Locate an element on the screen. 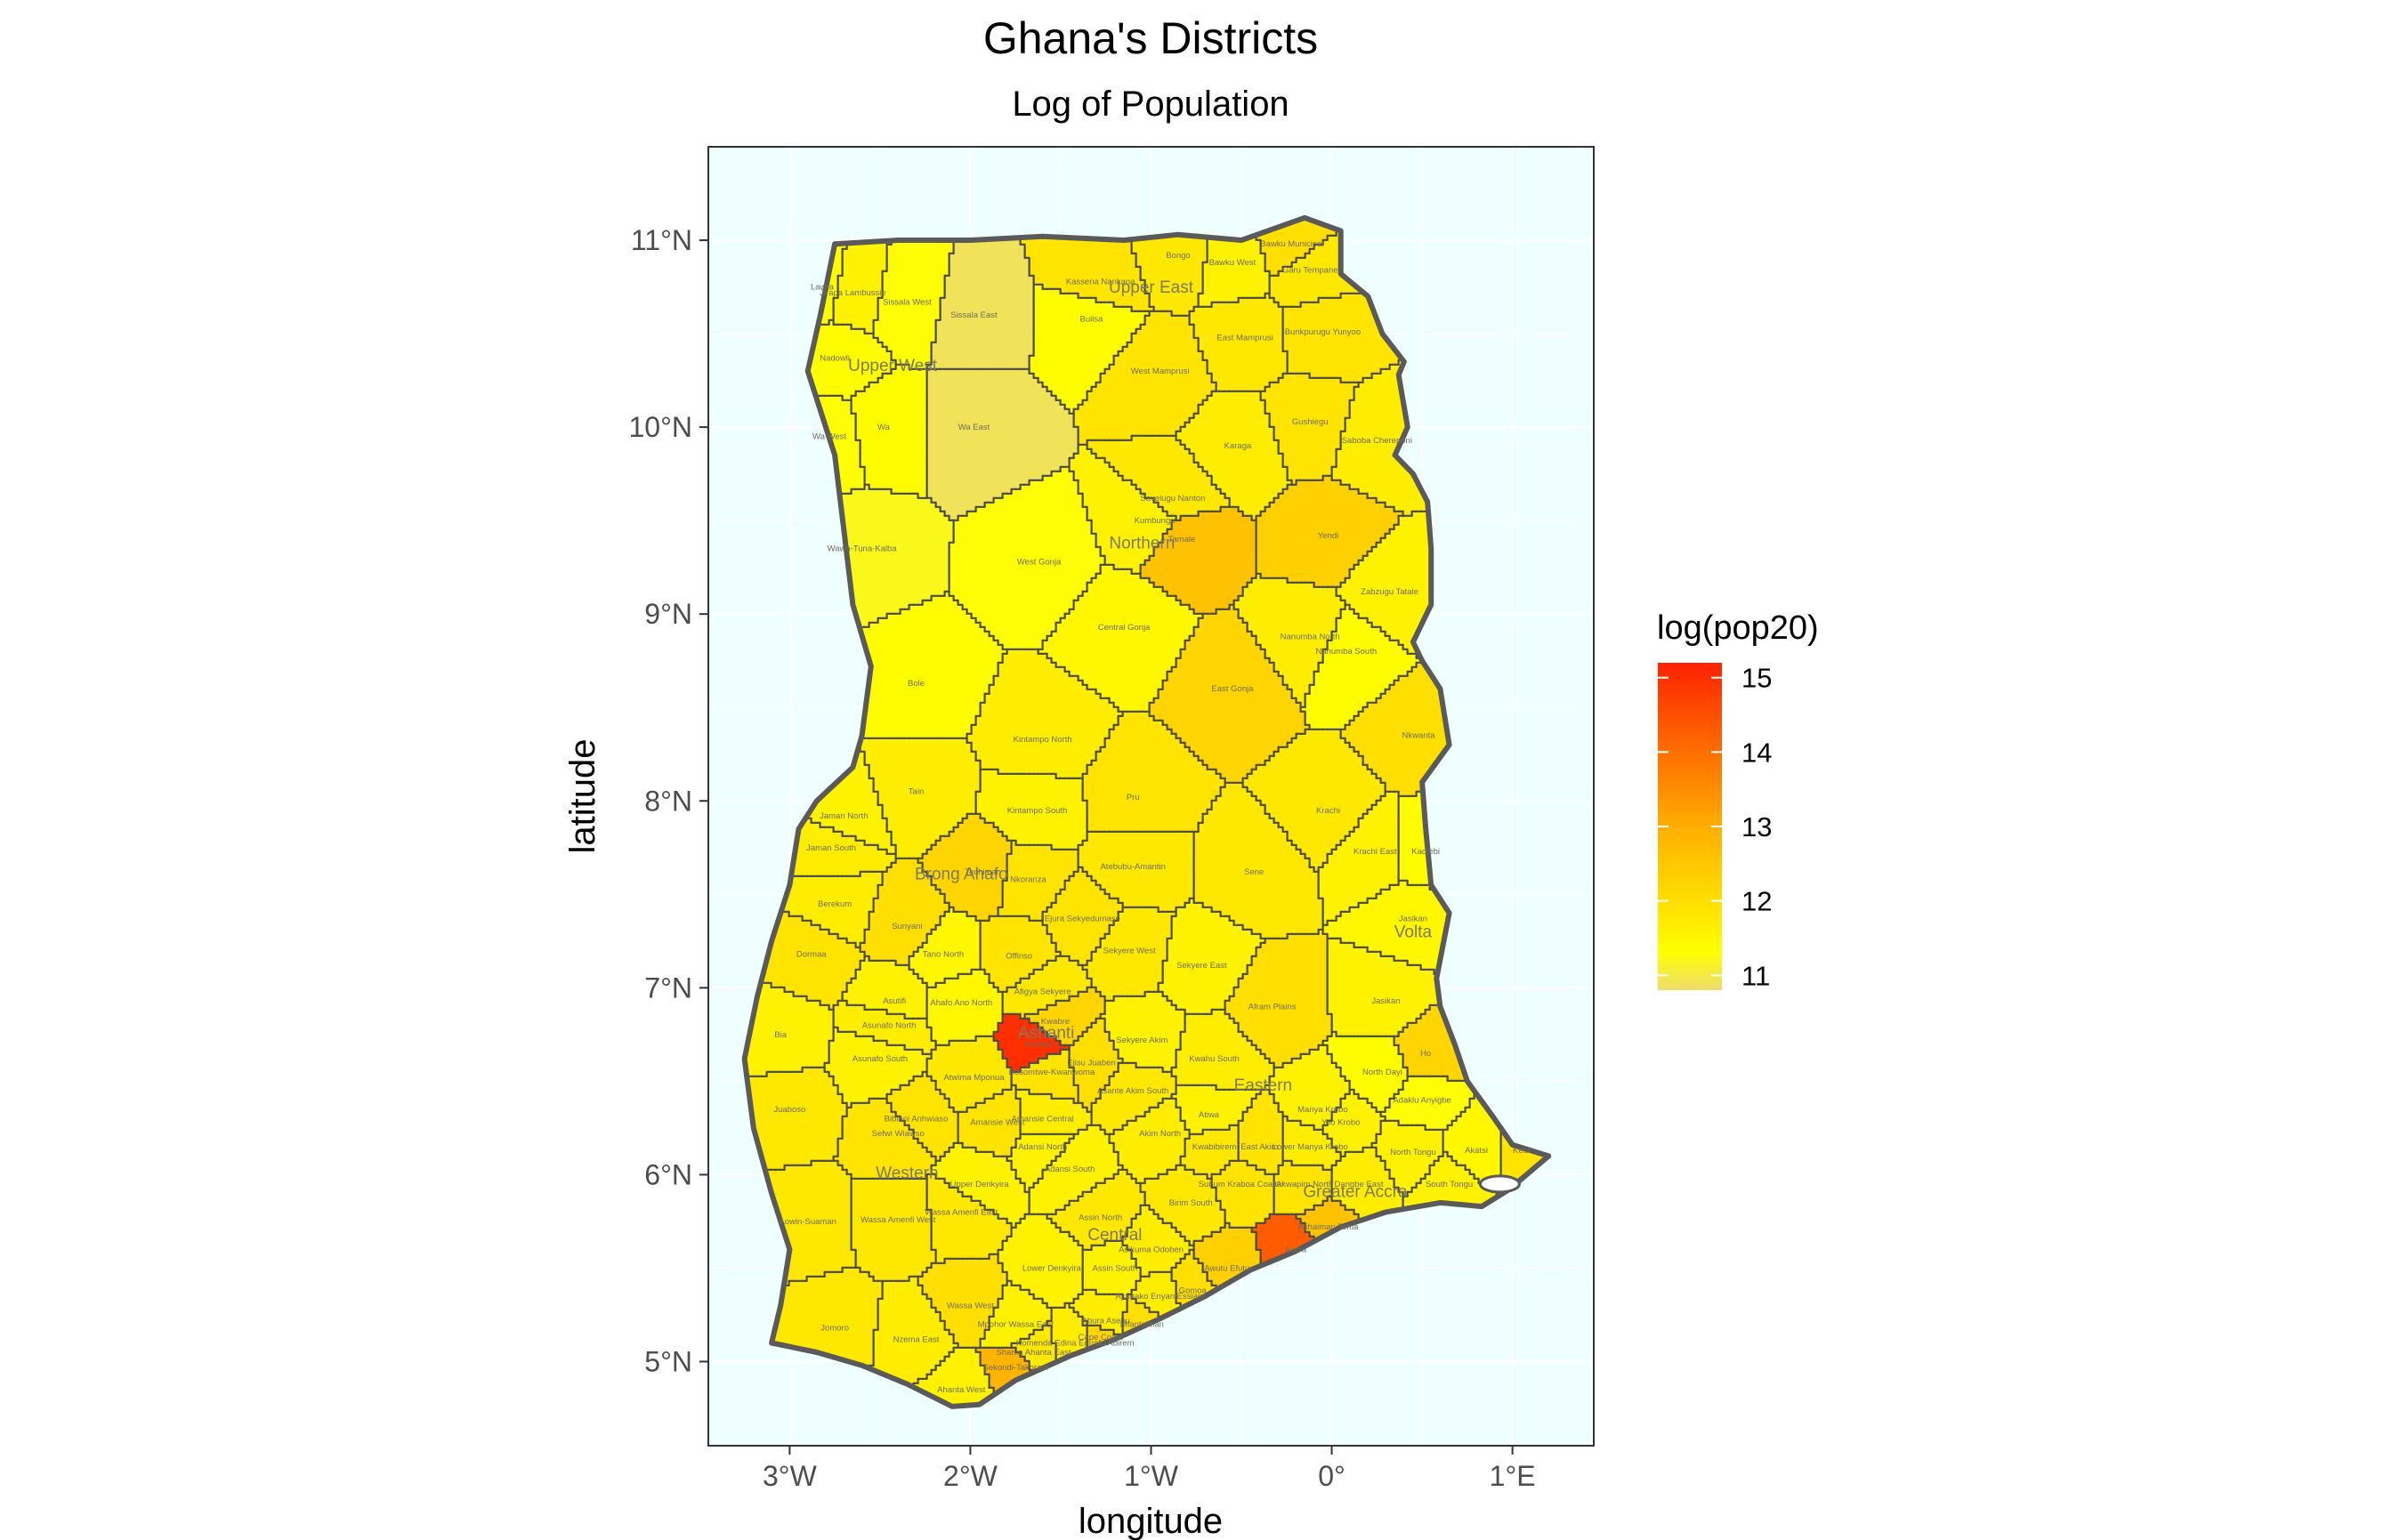 Image resolution: width=2408 pixels, height=1540 pixels. district-label: Bibiani Anhwiaso is located at coordinates (917, 1119).